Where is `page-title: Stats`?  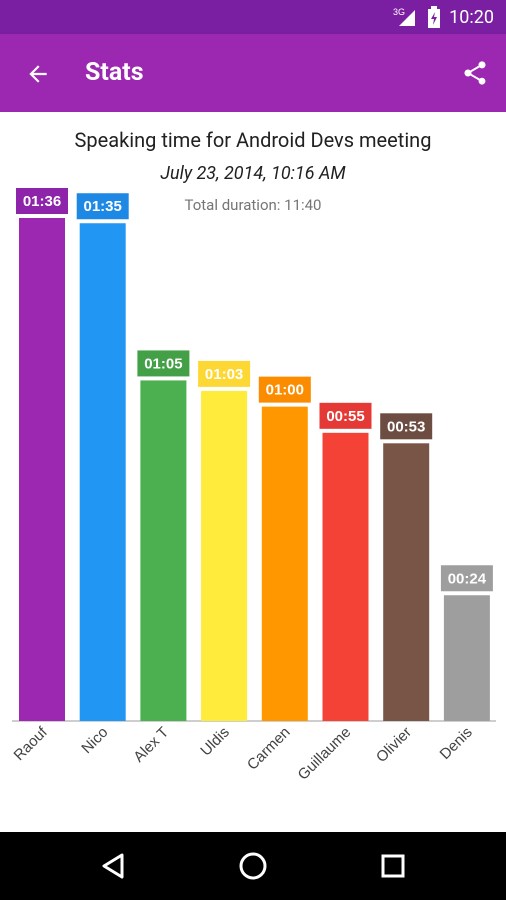
page-title: Stats is located at coordinates (114, 72).